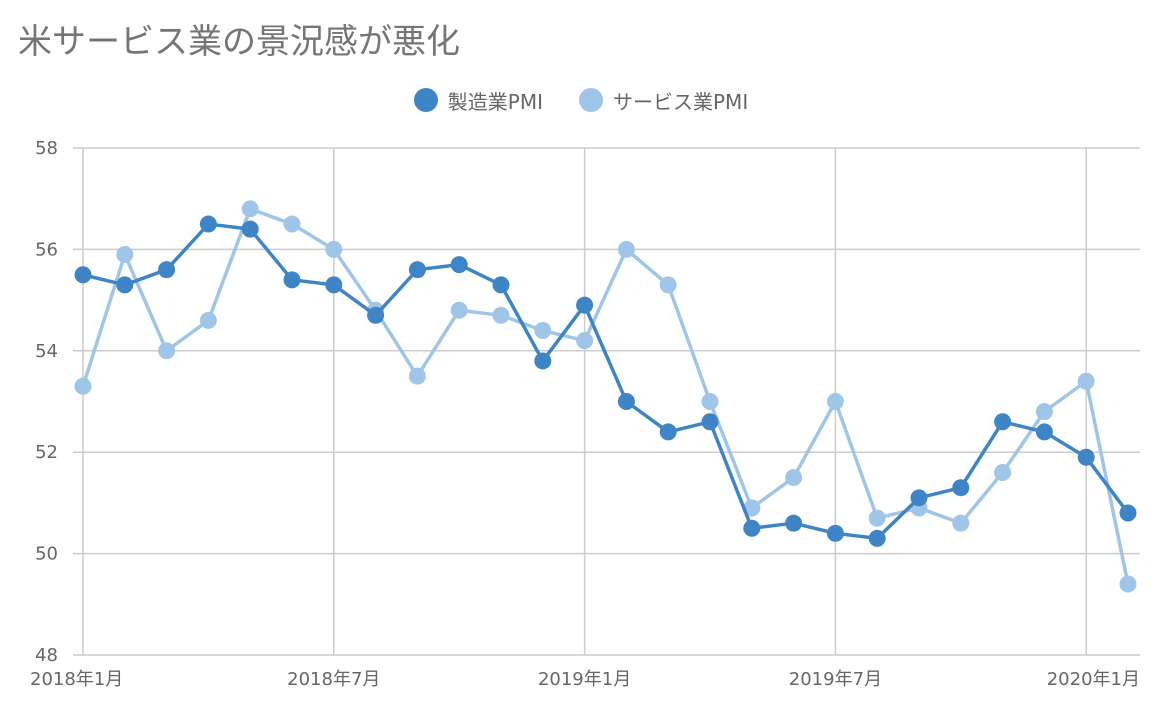 Image resolution: width=1162 pixels, height=712 pixels. Describe the element at coordinates (46, 148) in the screenshot. I see `y-tick-label: 58` at that location.